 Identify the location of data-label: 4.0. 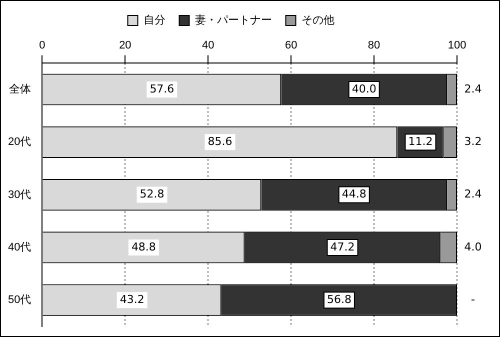
(473, 247).